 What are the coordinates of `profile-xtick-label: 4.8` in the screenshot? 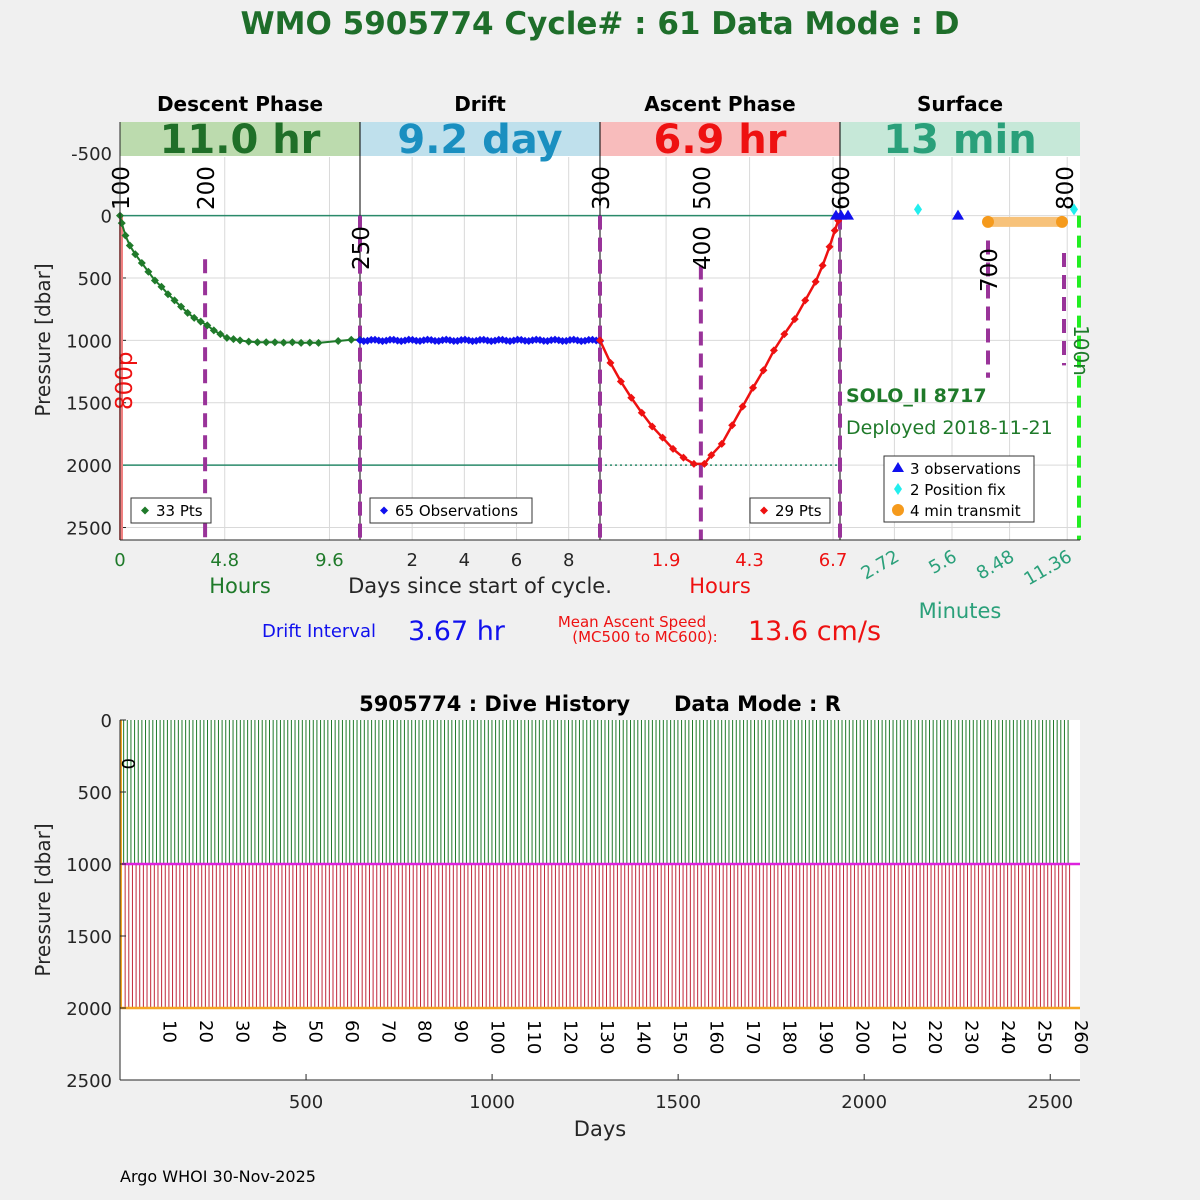 It's located at (224, 560).